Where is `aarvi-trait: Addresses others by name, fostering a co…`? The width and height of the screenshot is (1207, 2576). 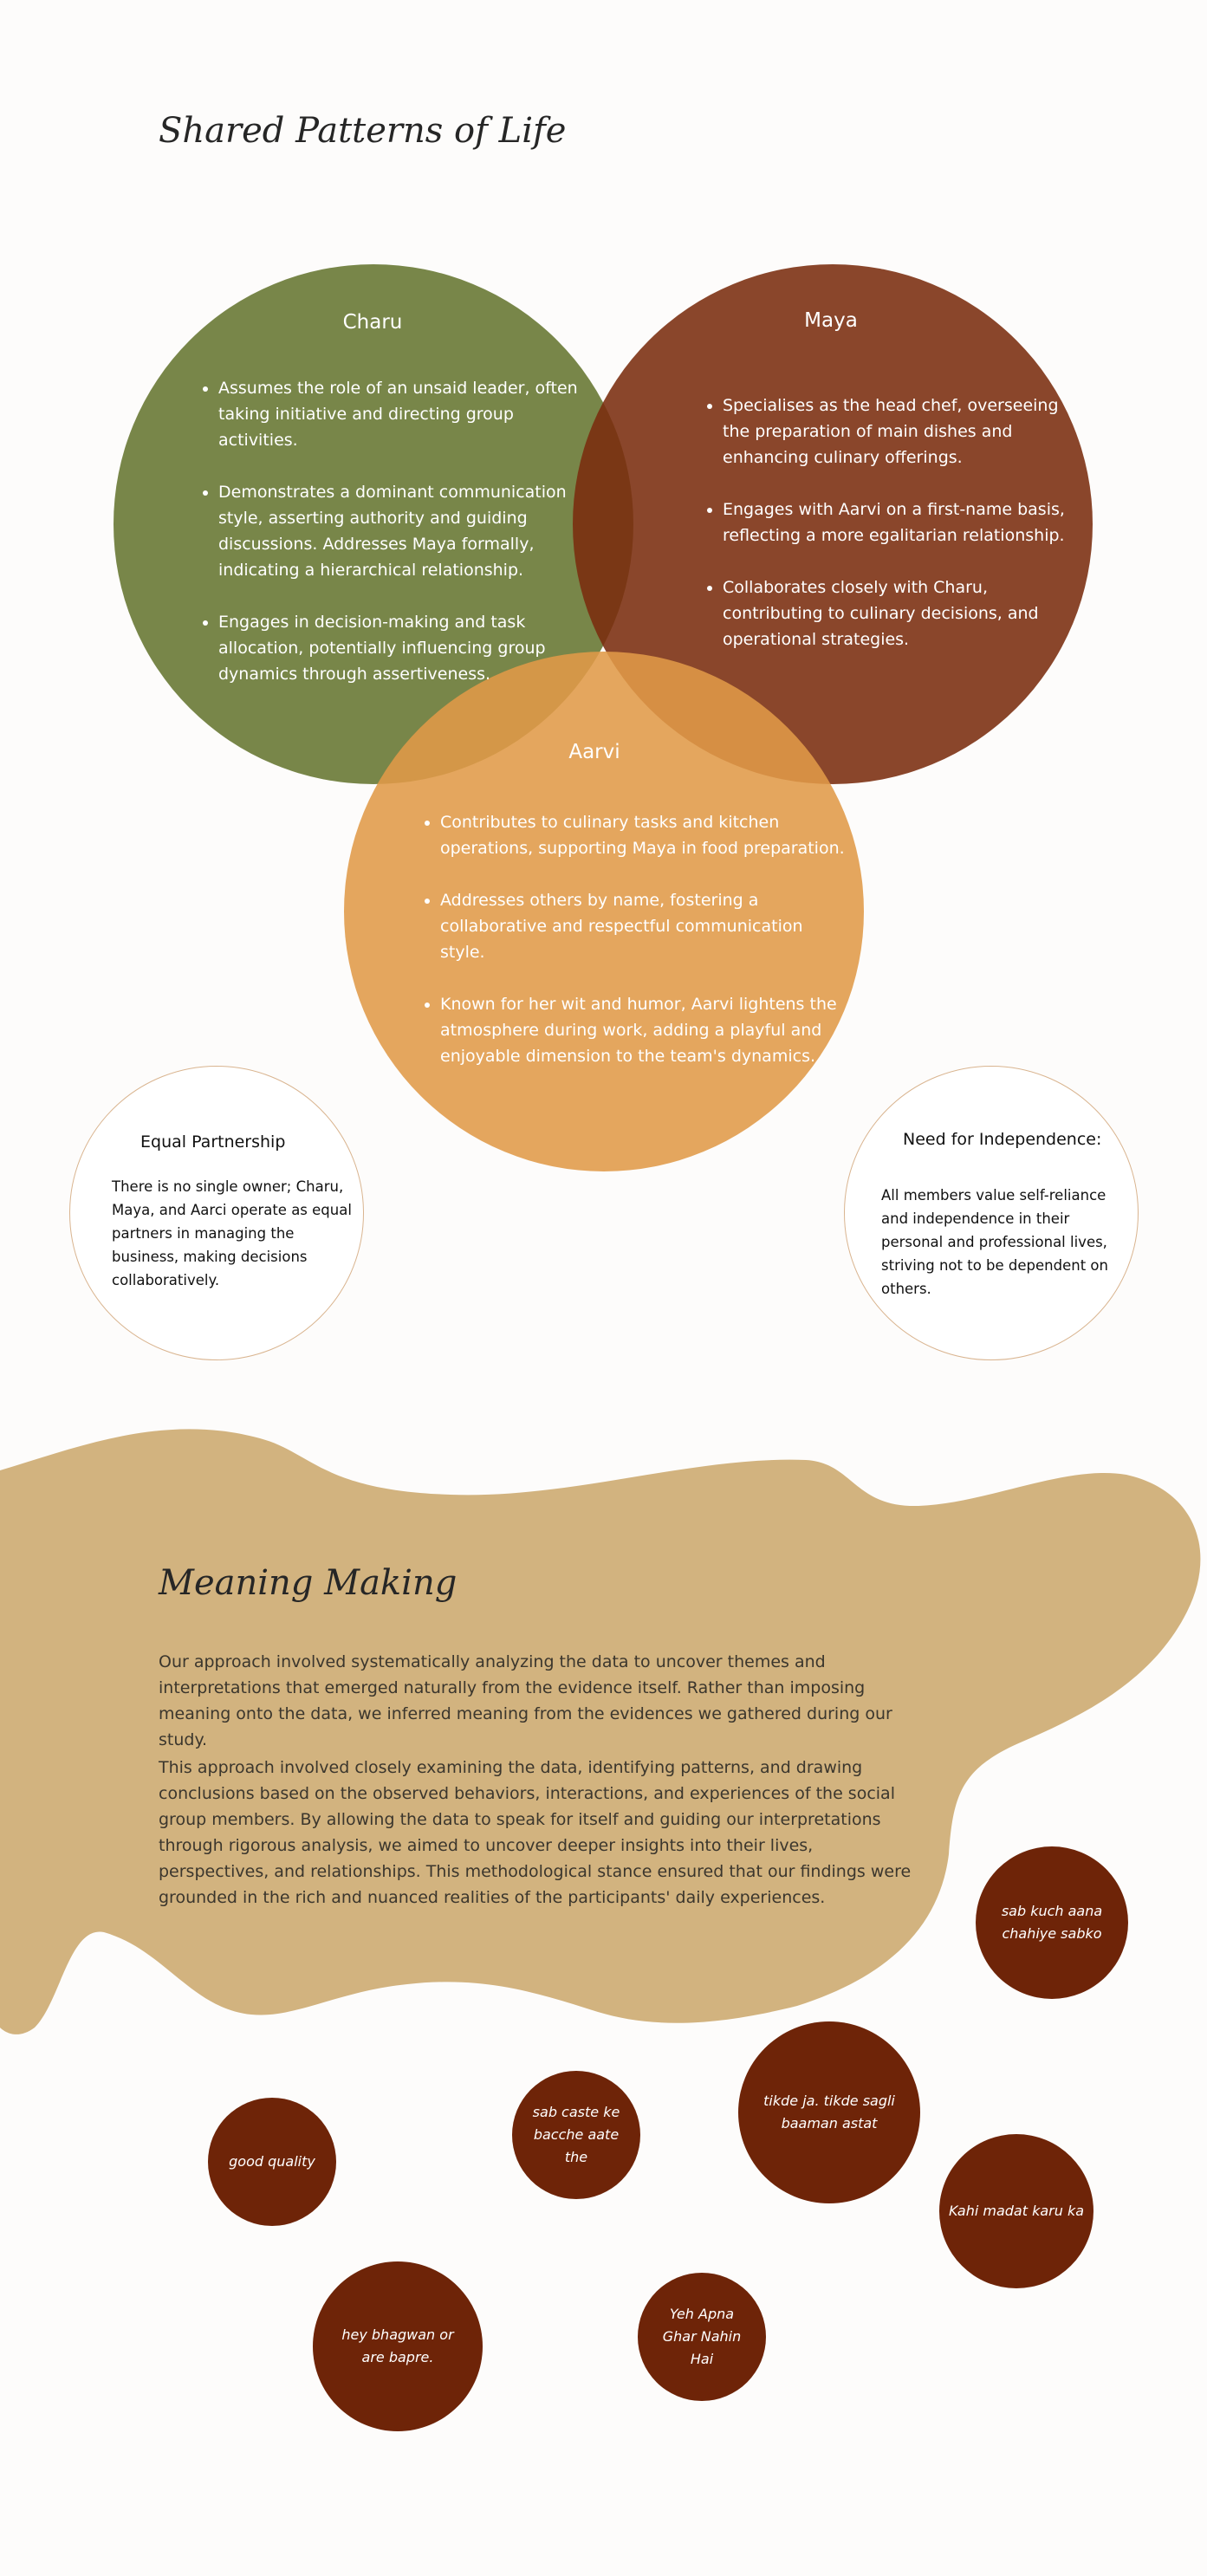
aarvi-trait: Addresses others by name, fostering a co… is located at coordinates (643, 926).